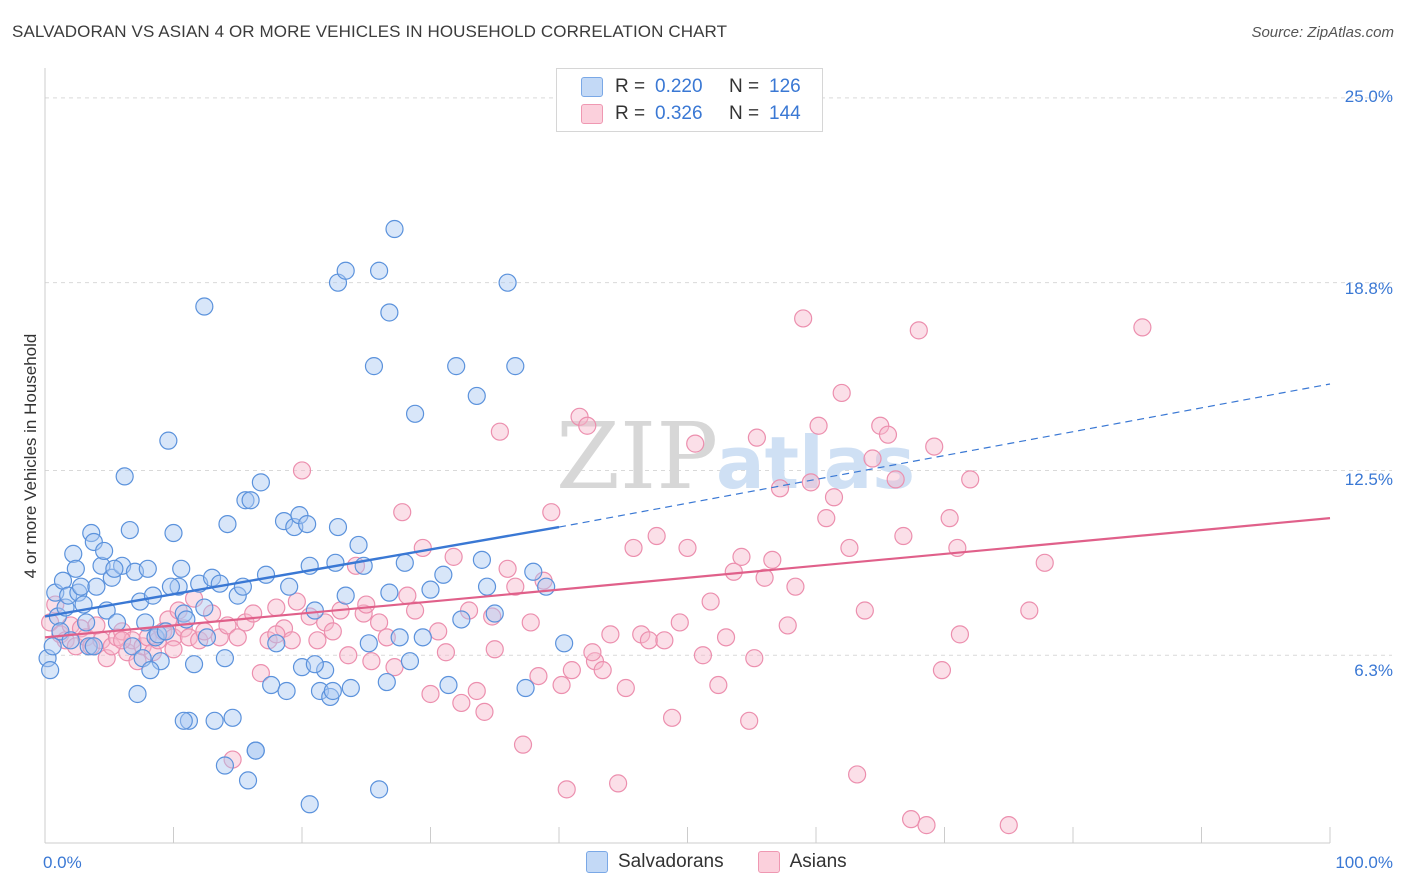 This screenshot has width=1406, height=892. Describe the element at coordinates (679, 86) in the screenshot. I see `legend-r-value: 0.220` at that location.